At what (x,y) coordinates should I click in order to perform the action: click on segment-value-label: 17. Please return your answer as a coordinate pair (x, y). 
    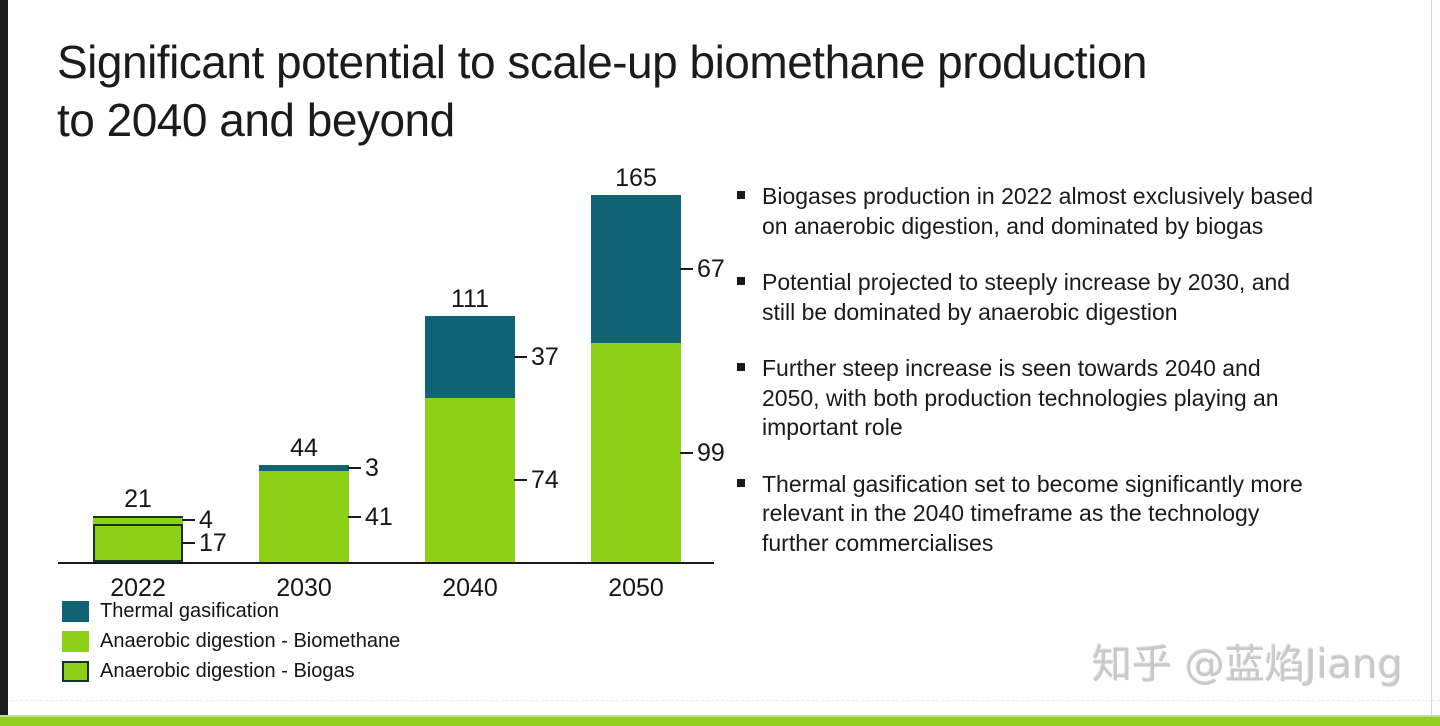
    Looking at the image, I should click on (213, 543).